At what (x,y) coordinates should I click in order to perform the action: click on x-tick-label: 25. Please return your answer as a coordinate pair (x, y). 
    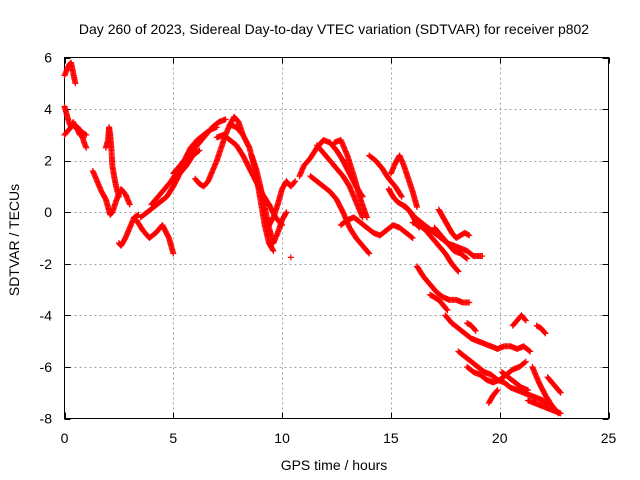
    Looking at the image, I should click on (609, 438).